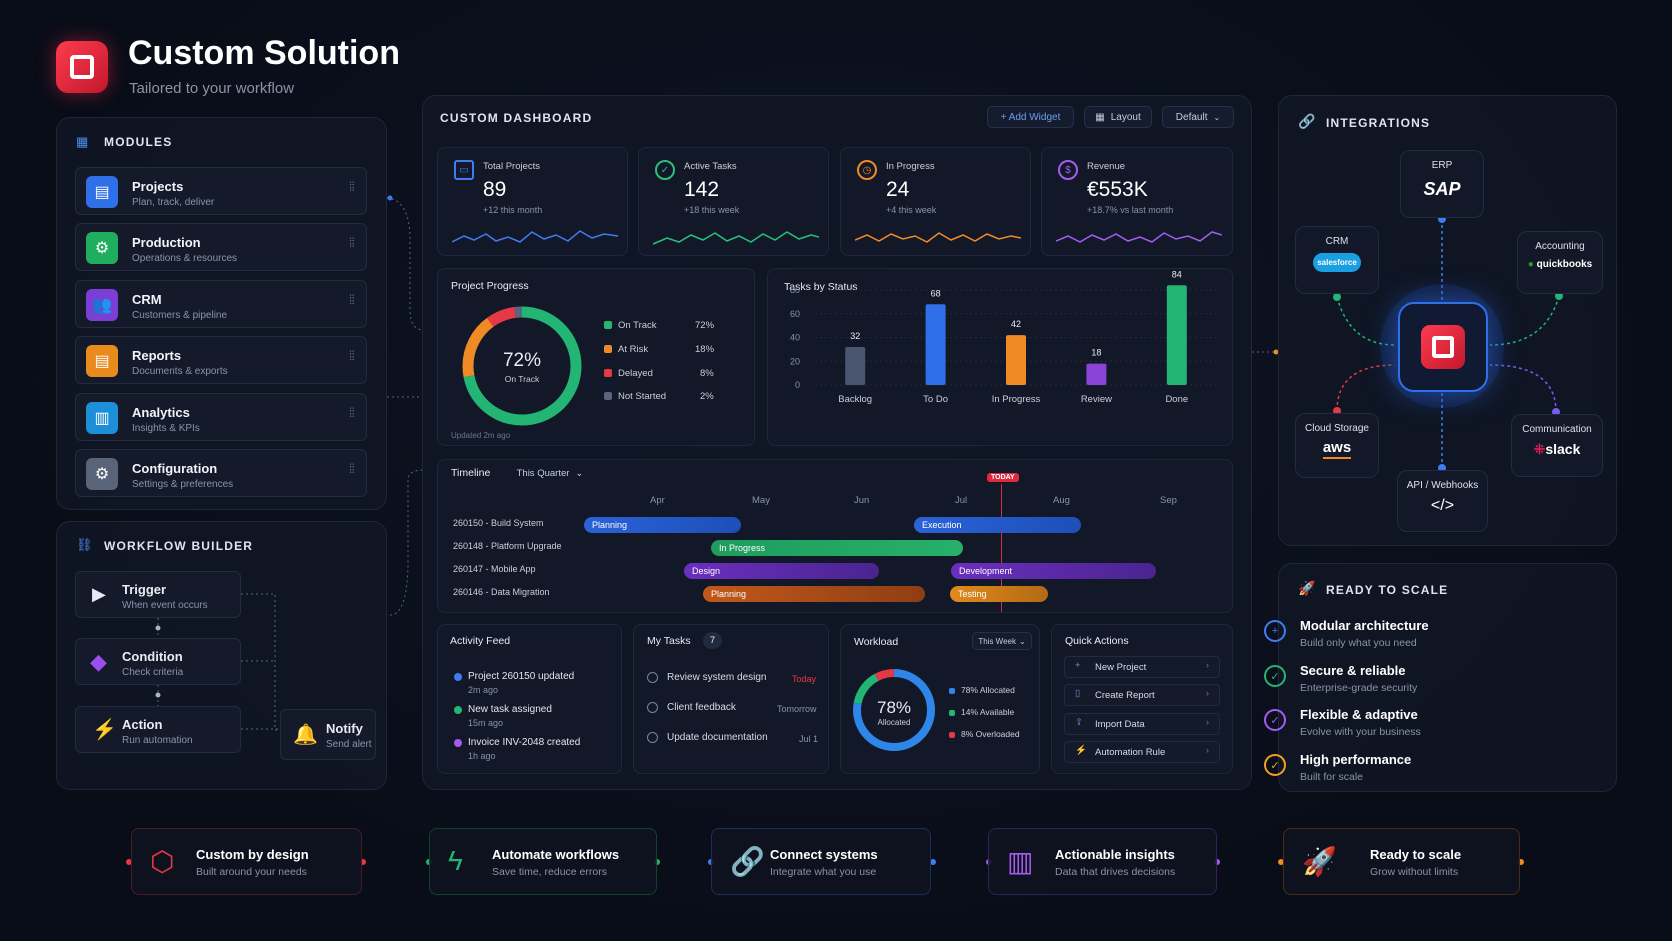  I want to click on activity-text: Invoice INV-2048 created, so click(524, 742).